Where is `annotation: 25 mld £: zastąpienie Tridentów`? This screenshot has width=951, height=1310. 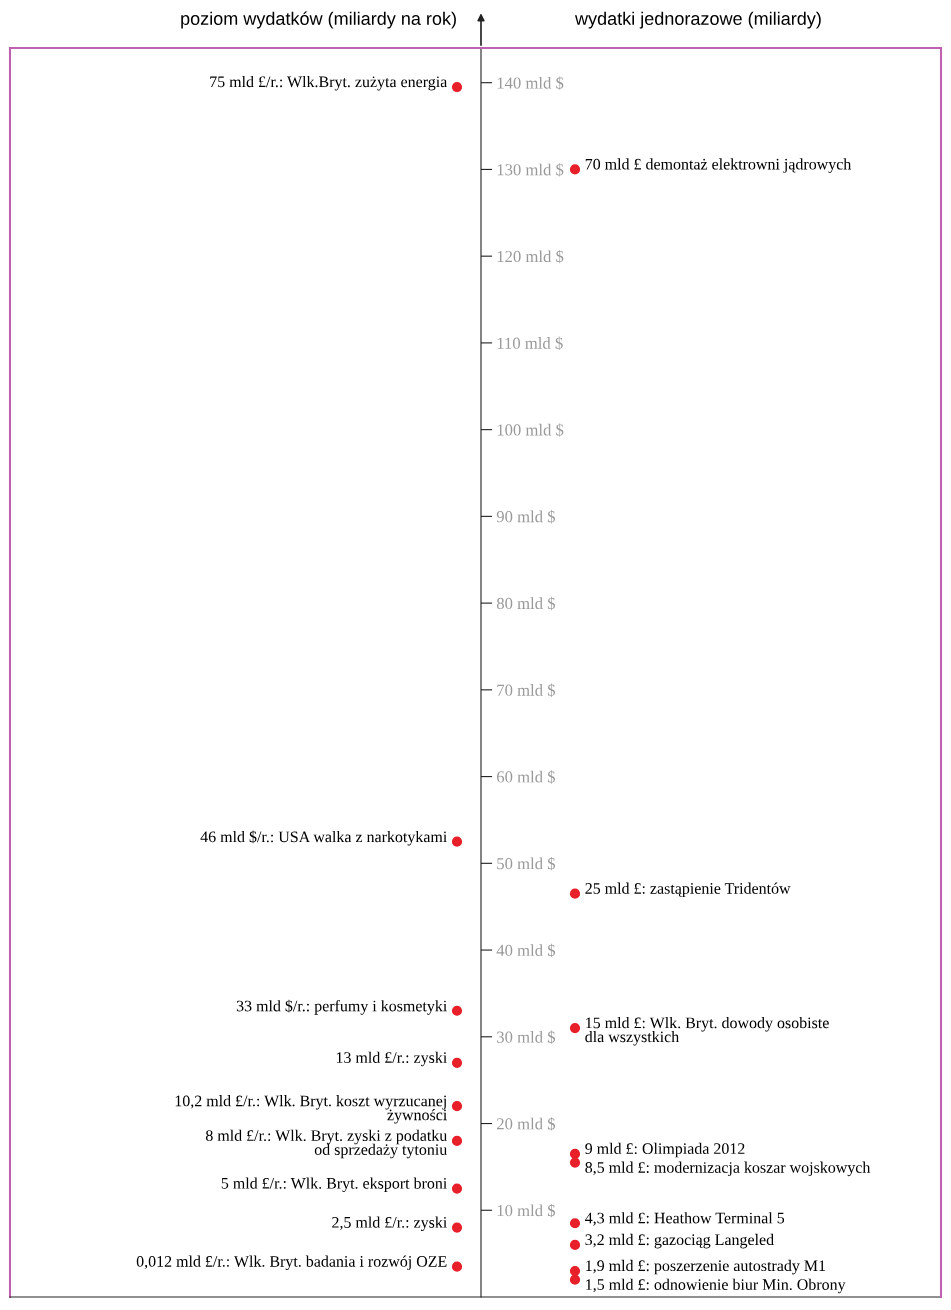
annotation: 25 mld £: zastąpienie Tridentów is located at coordinates (688, 890).